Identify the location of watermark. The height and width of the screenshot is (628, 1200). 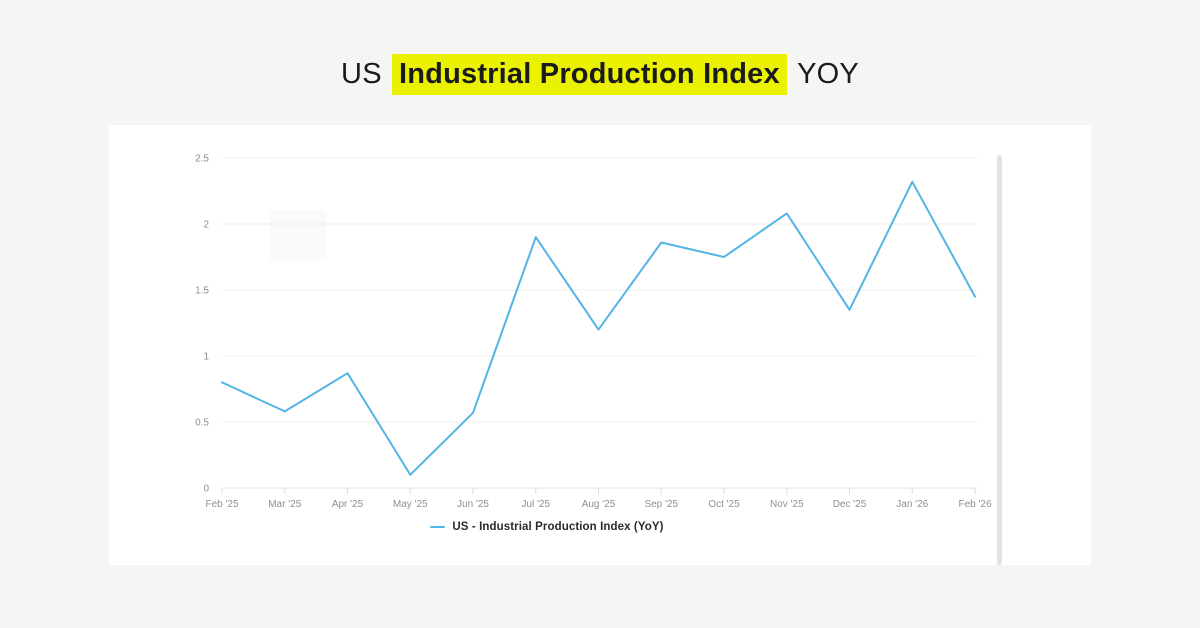
(298, 235).